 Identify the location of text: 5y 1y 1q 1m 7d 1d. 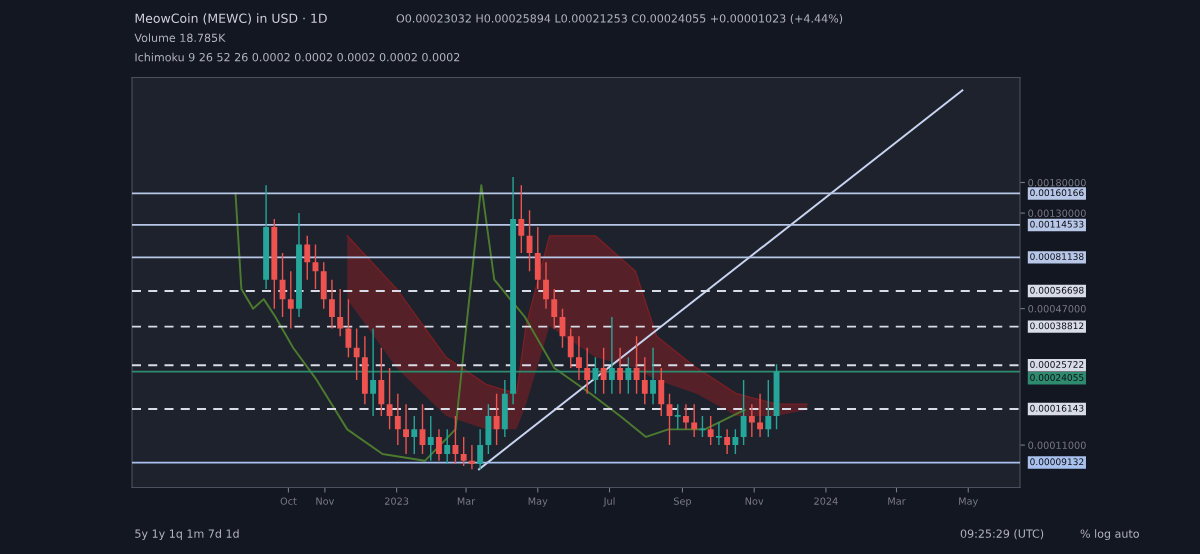
(187, 534).